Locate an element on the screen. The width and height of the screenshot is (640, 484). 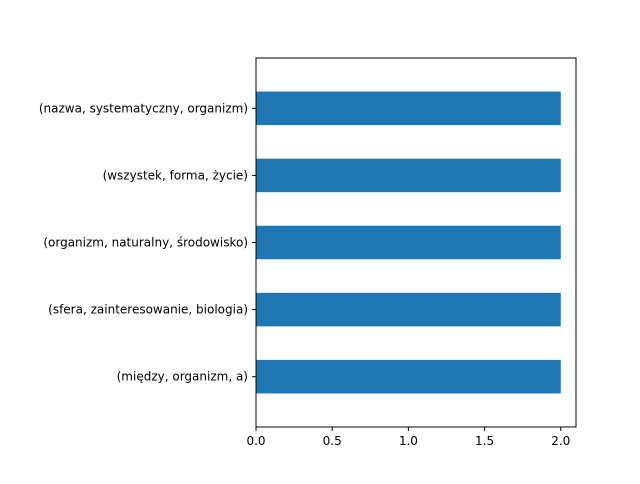
x-axis-ticks: 0.0 0.5 1.0 1.5 2.0 is located at coordinates (408, 437).